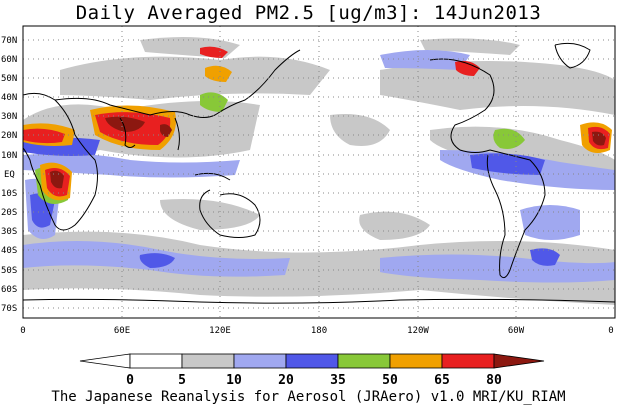 The width and height of the screenshot is (617, 410). Describe the element at coordinates (9, 79) in the screenshot. I see `lat-label: 50N` at that location.